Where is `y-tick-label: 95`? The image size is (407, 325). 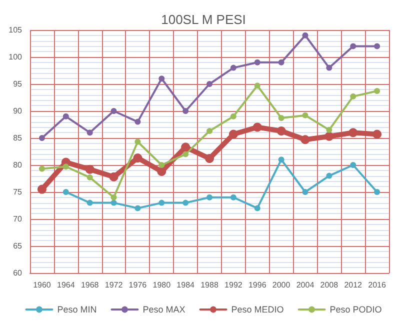 y-tick-label: 95 is located at coordinates (18, 84).